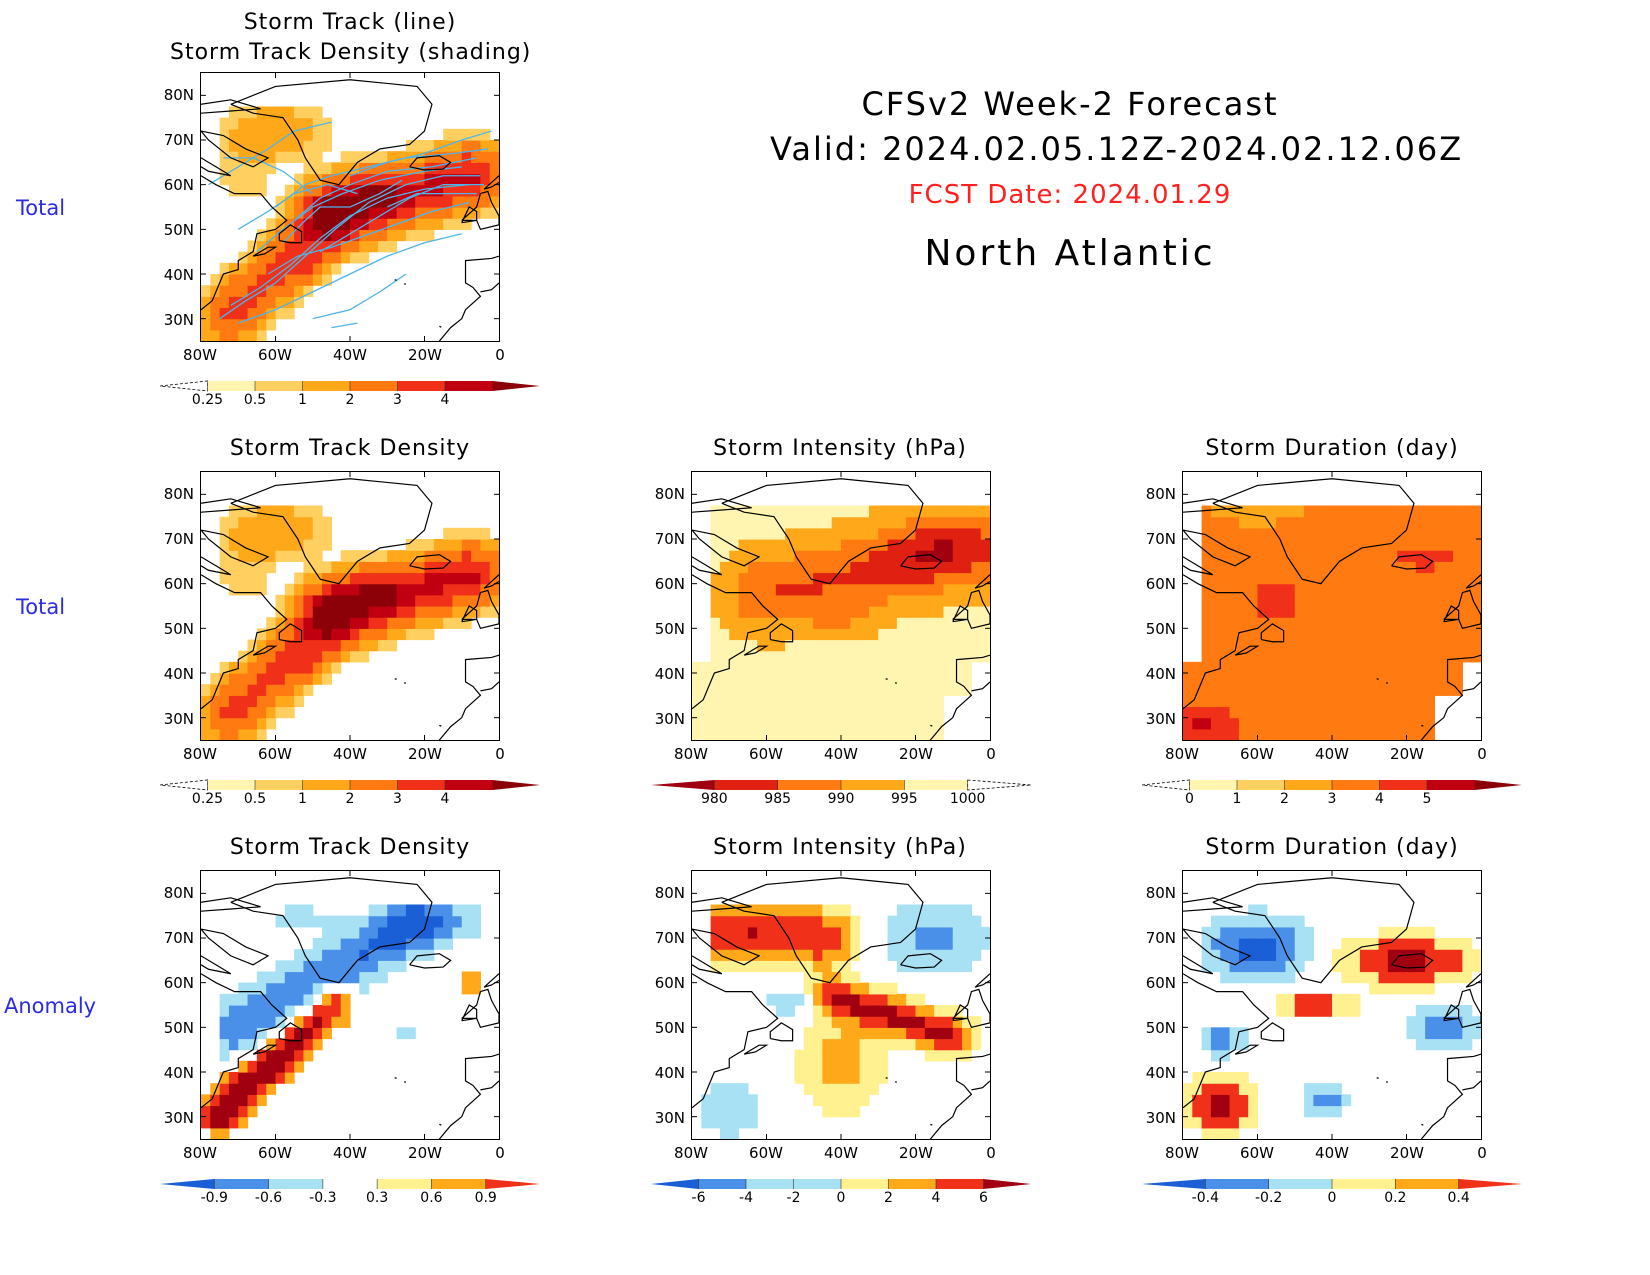 The image size is (1650, 1275). What do you see at coordinates (350, 207) in the screenshot?
I see `map-panel-p11` at bounding box center [350, 207].